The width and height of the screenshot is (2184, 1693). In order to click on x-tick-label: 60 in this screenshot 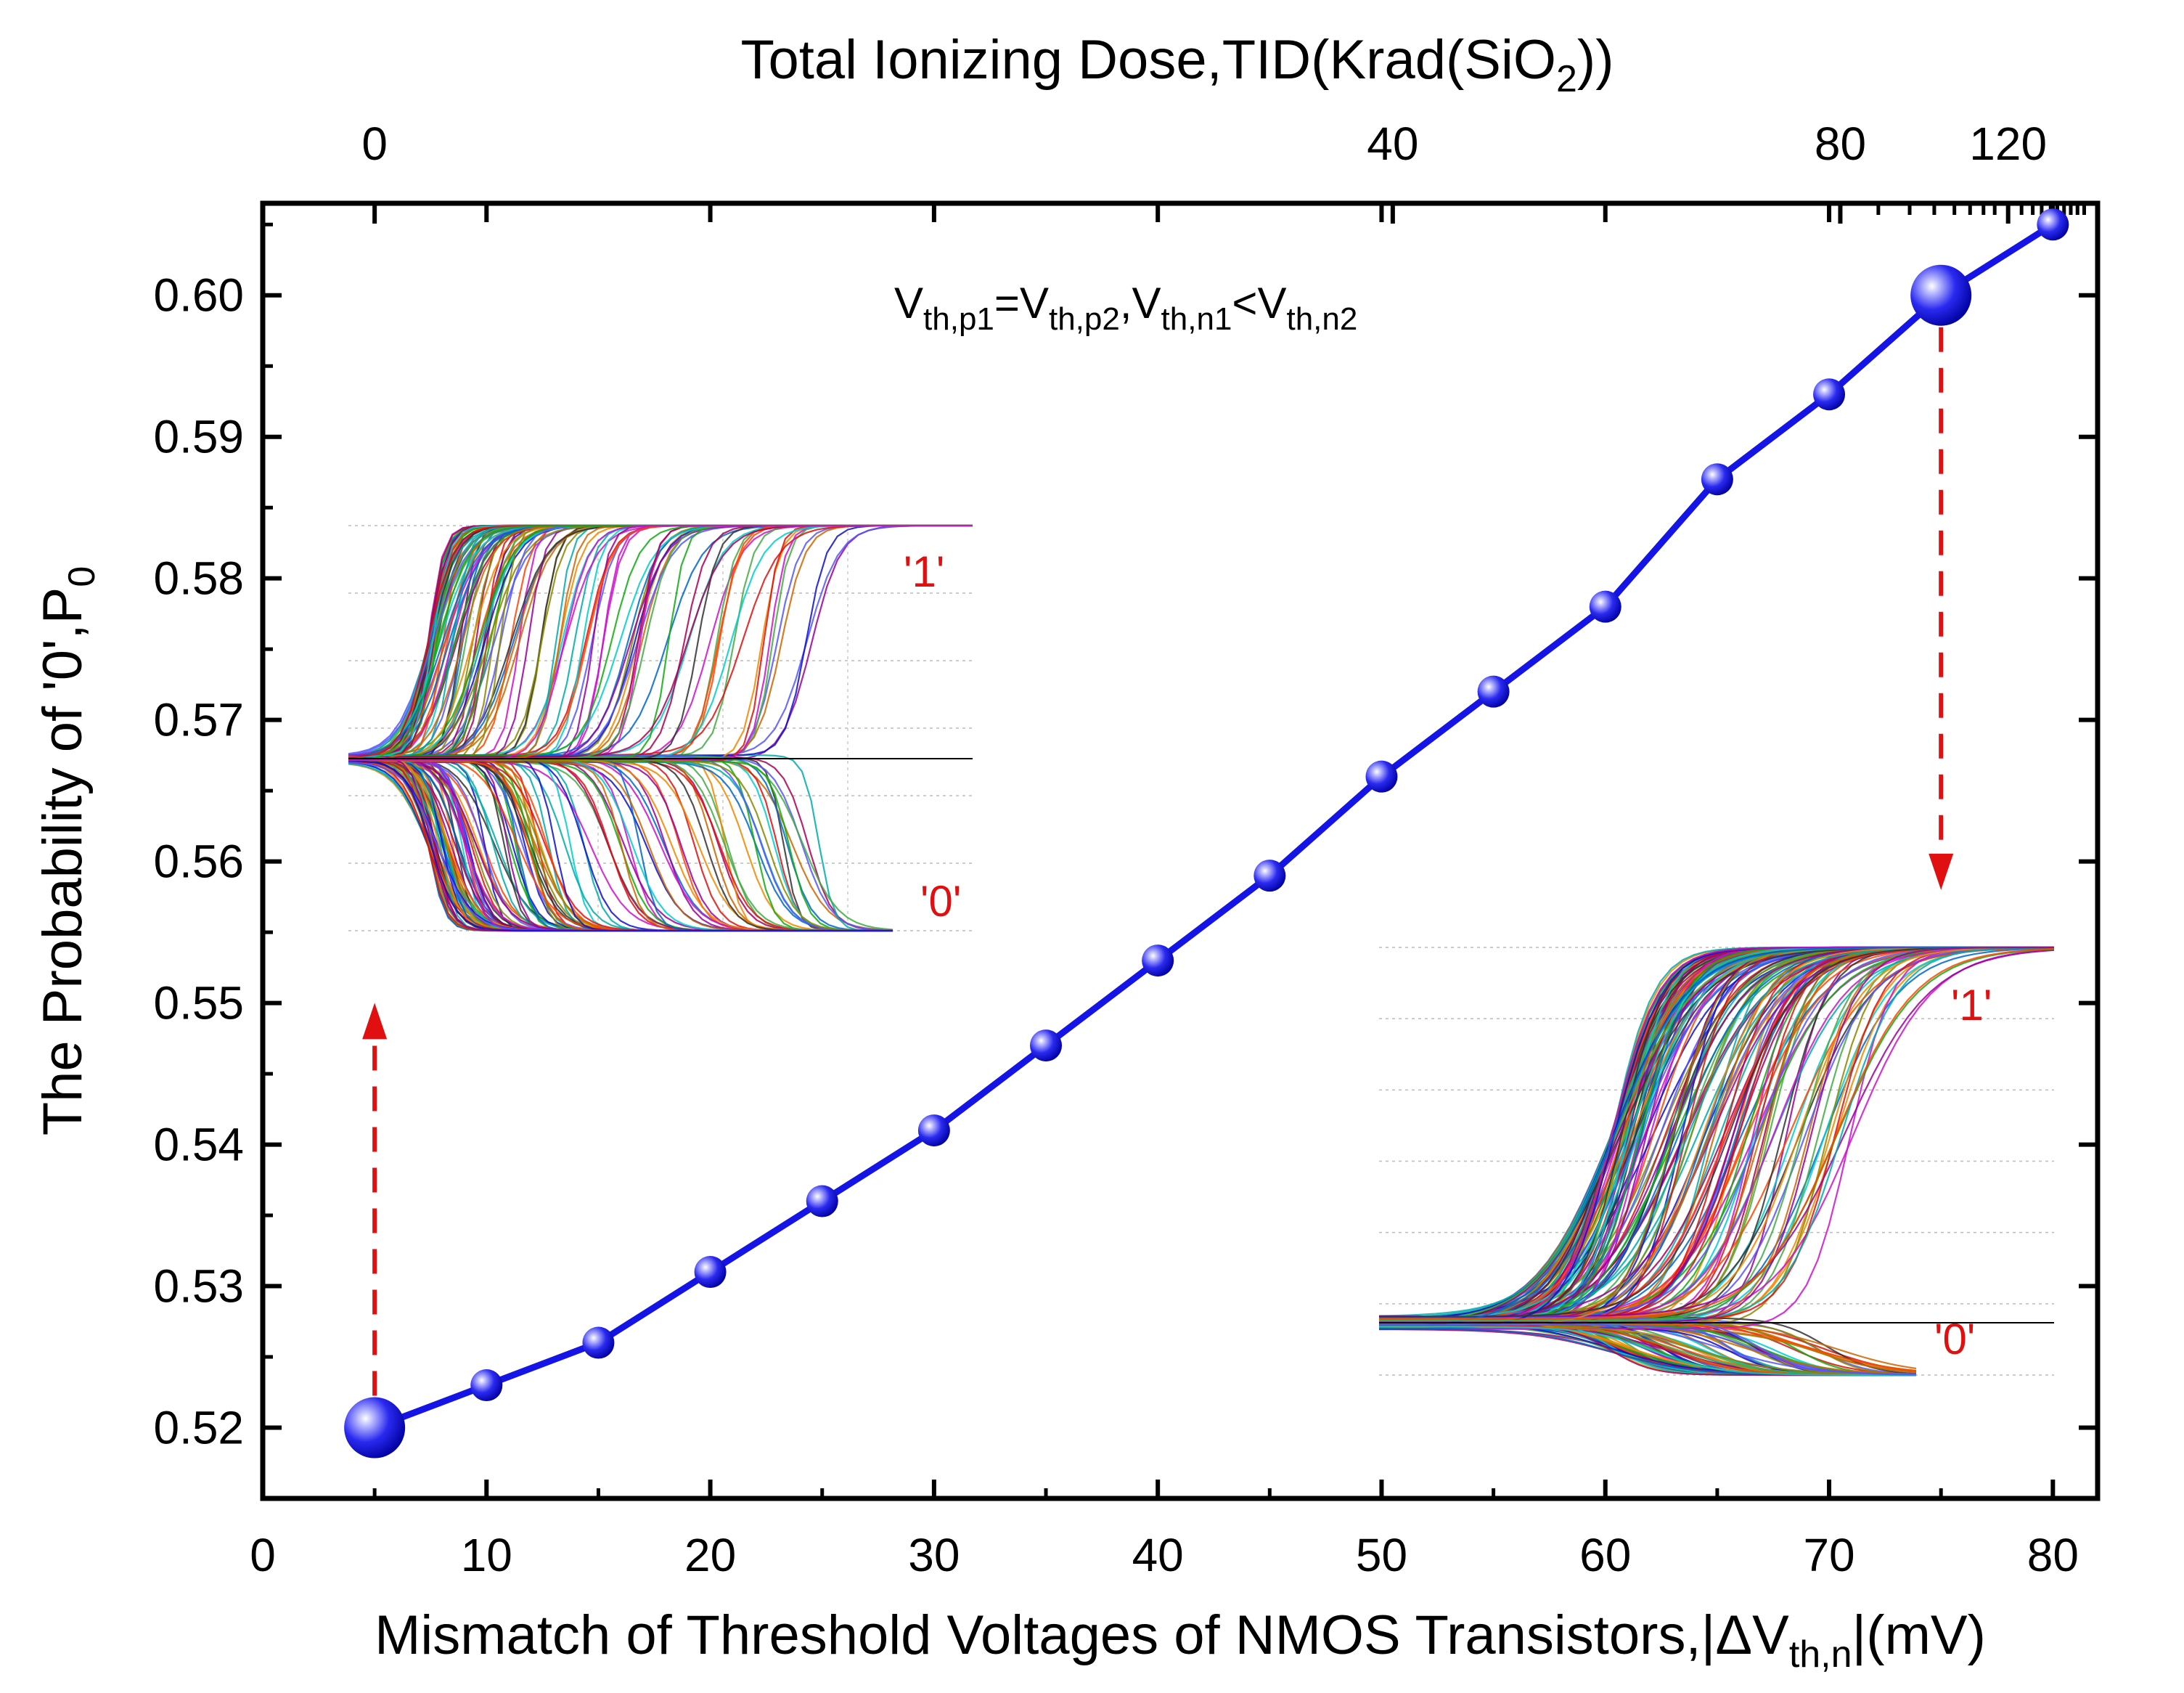, I will do `click(1605, 1555)`.